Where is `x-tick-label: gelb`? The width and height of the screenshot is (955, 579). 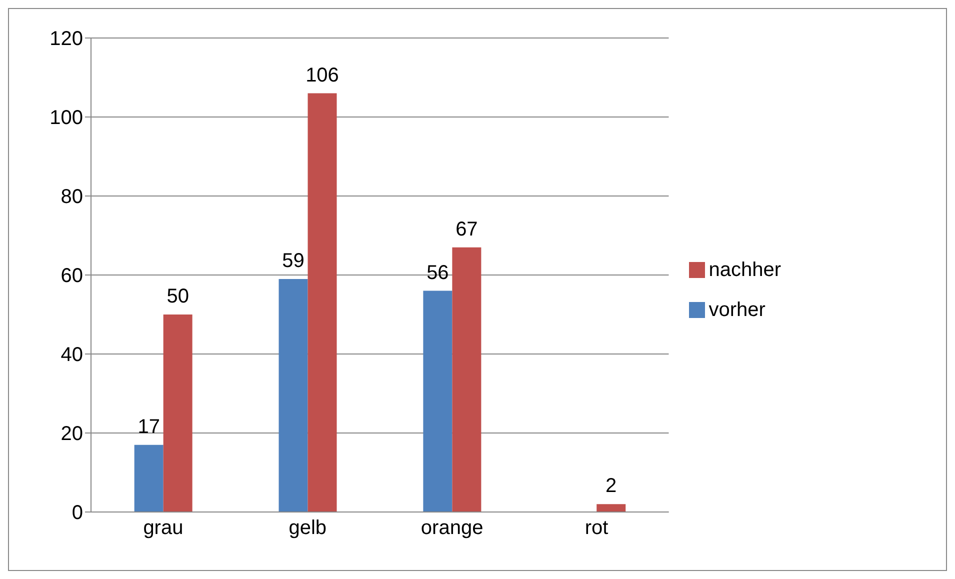 x-tick-label: gelb is located at coordinates (307, 528).